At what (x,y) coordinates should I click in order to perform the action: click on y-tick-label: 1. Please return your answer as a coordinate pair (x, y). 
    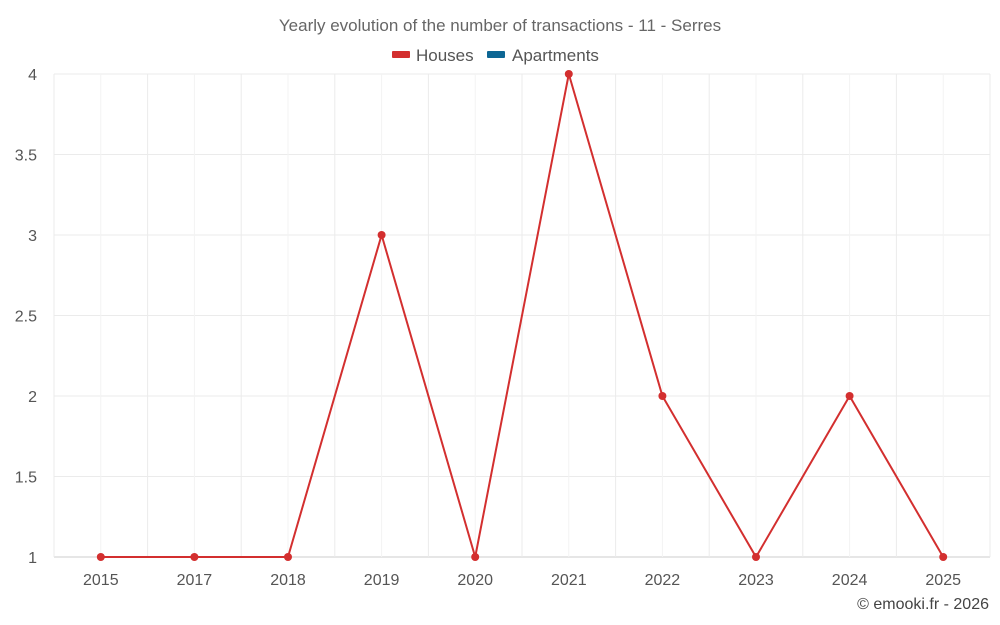
    Looking at the image, I should click on (32, 558).